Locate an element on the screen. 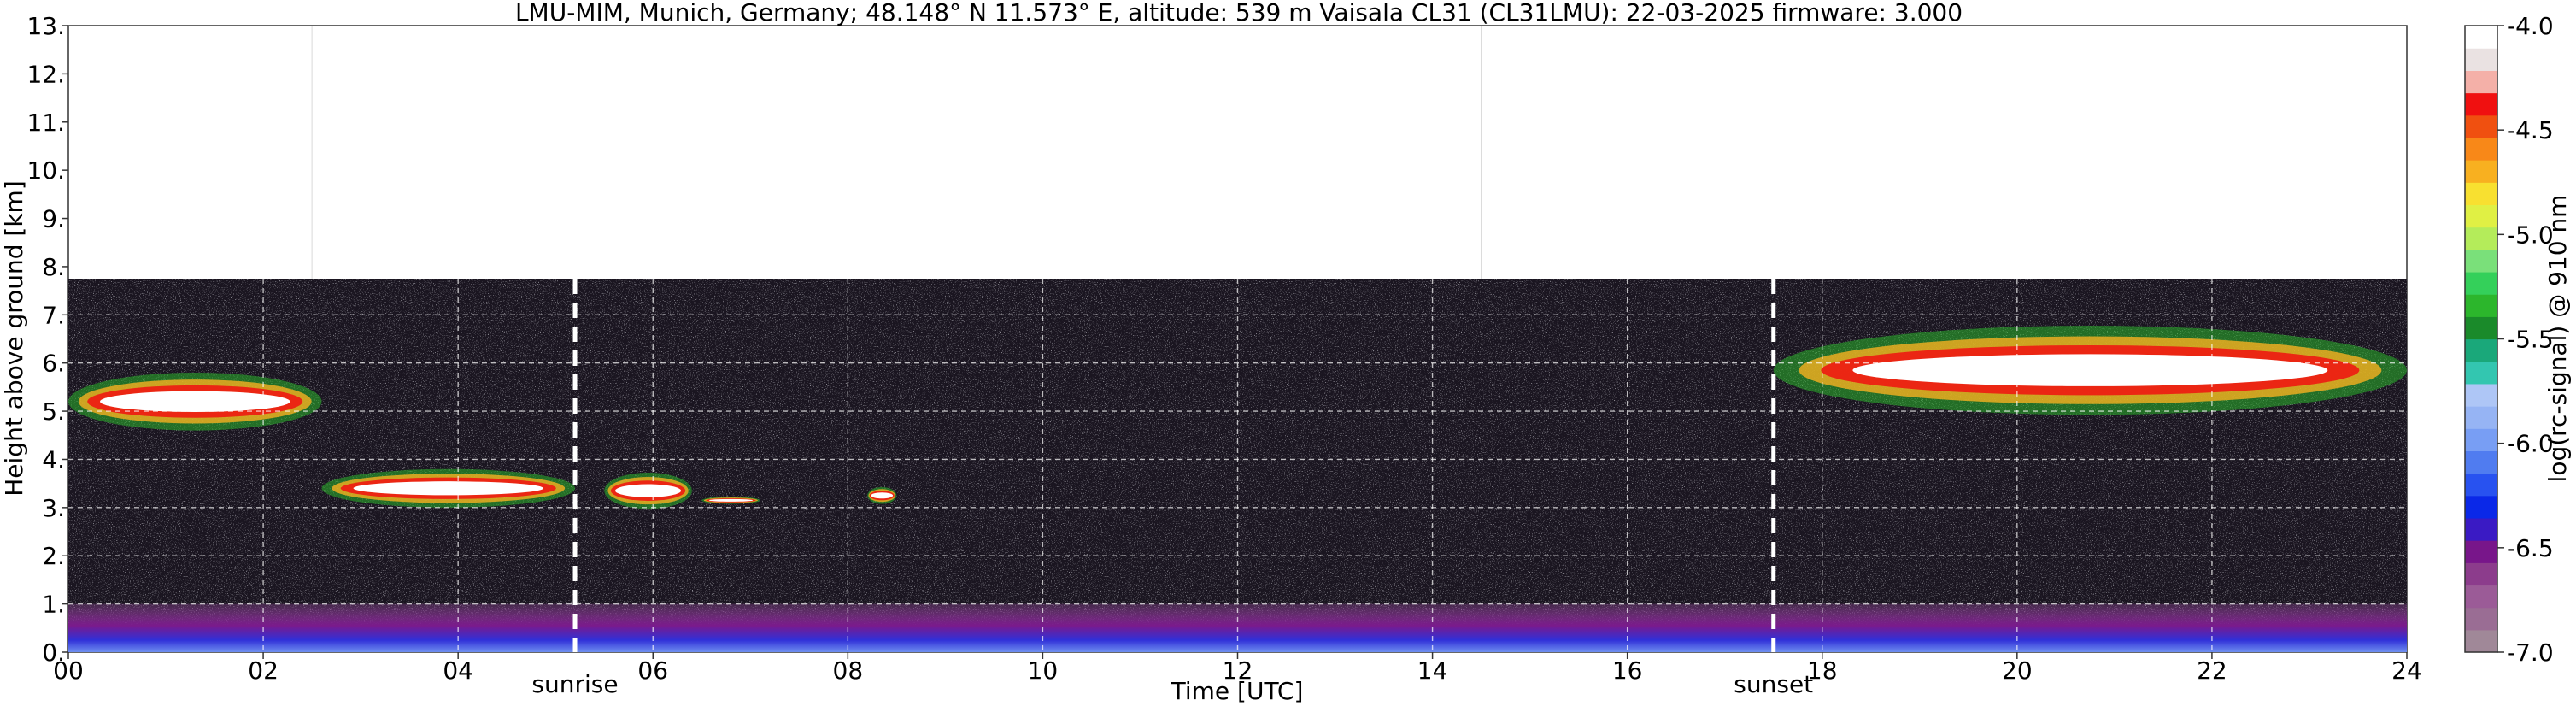 Image resolution: width=2576 pixels, height=706 pixels. y-tick-label: 0. is located at coordinates (53, 652).